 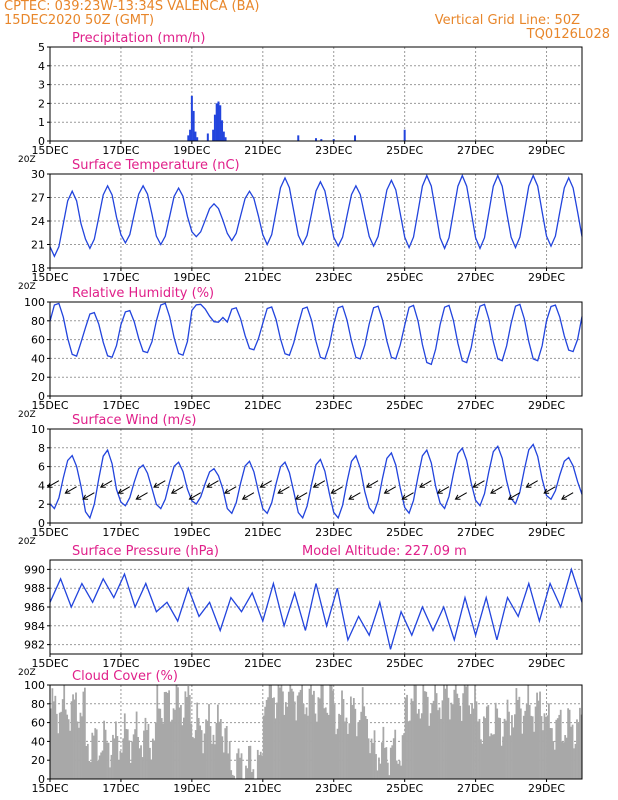 I want to click on y-tick-label: 80, so click(x=38, y=704).